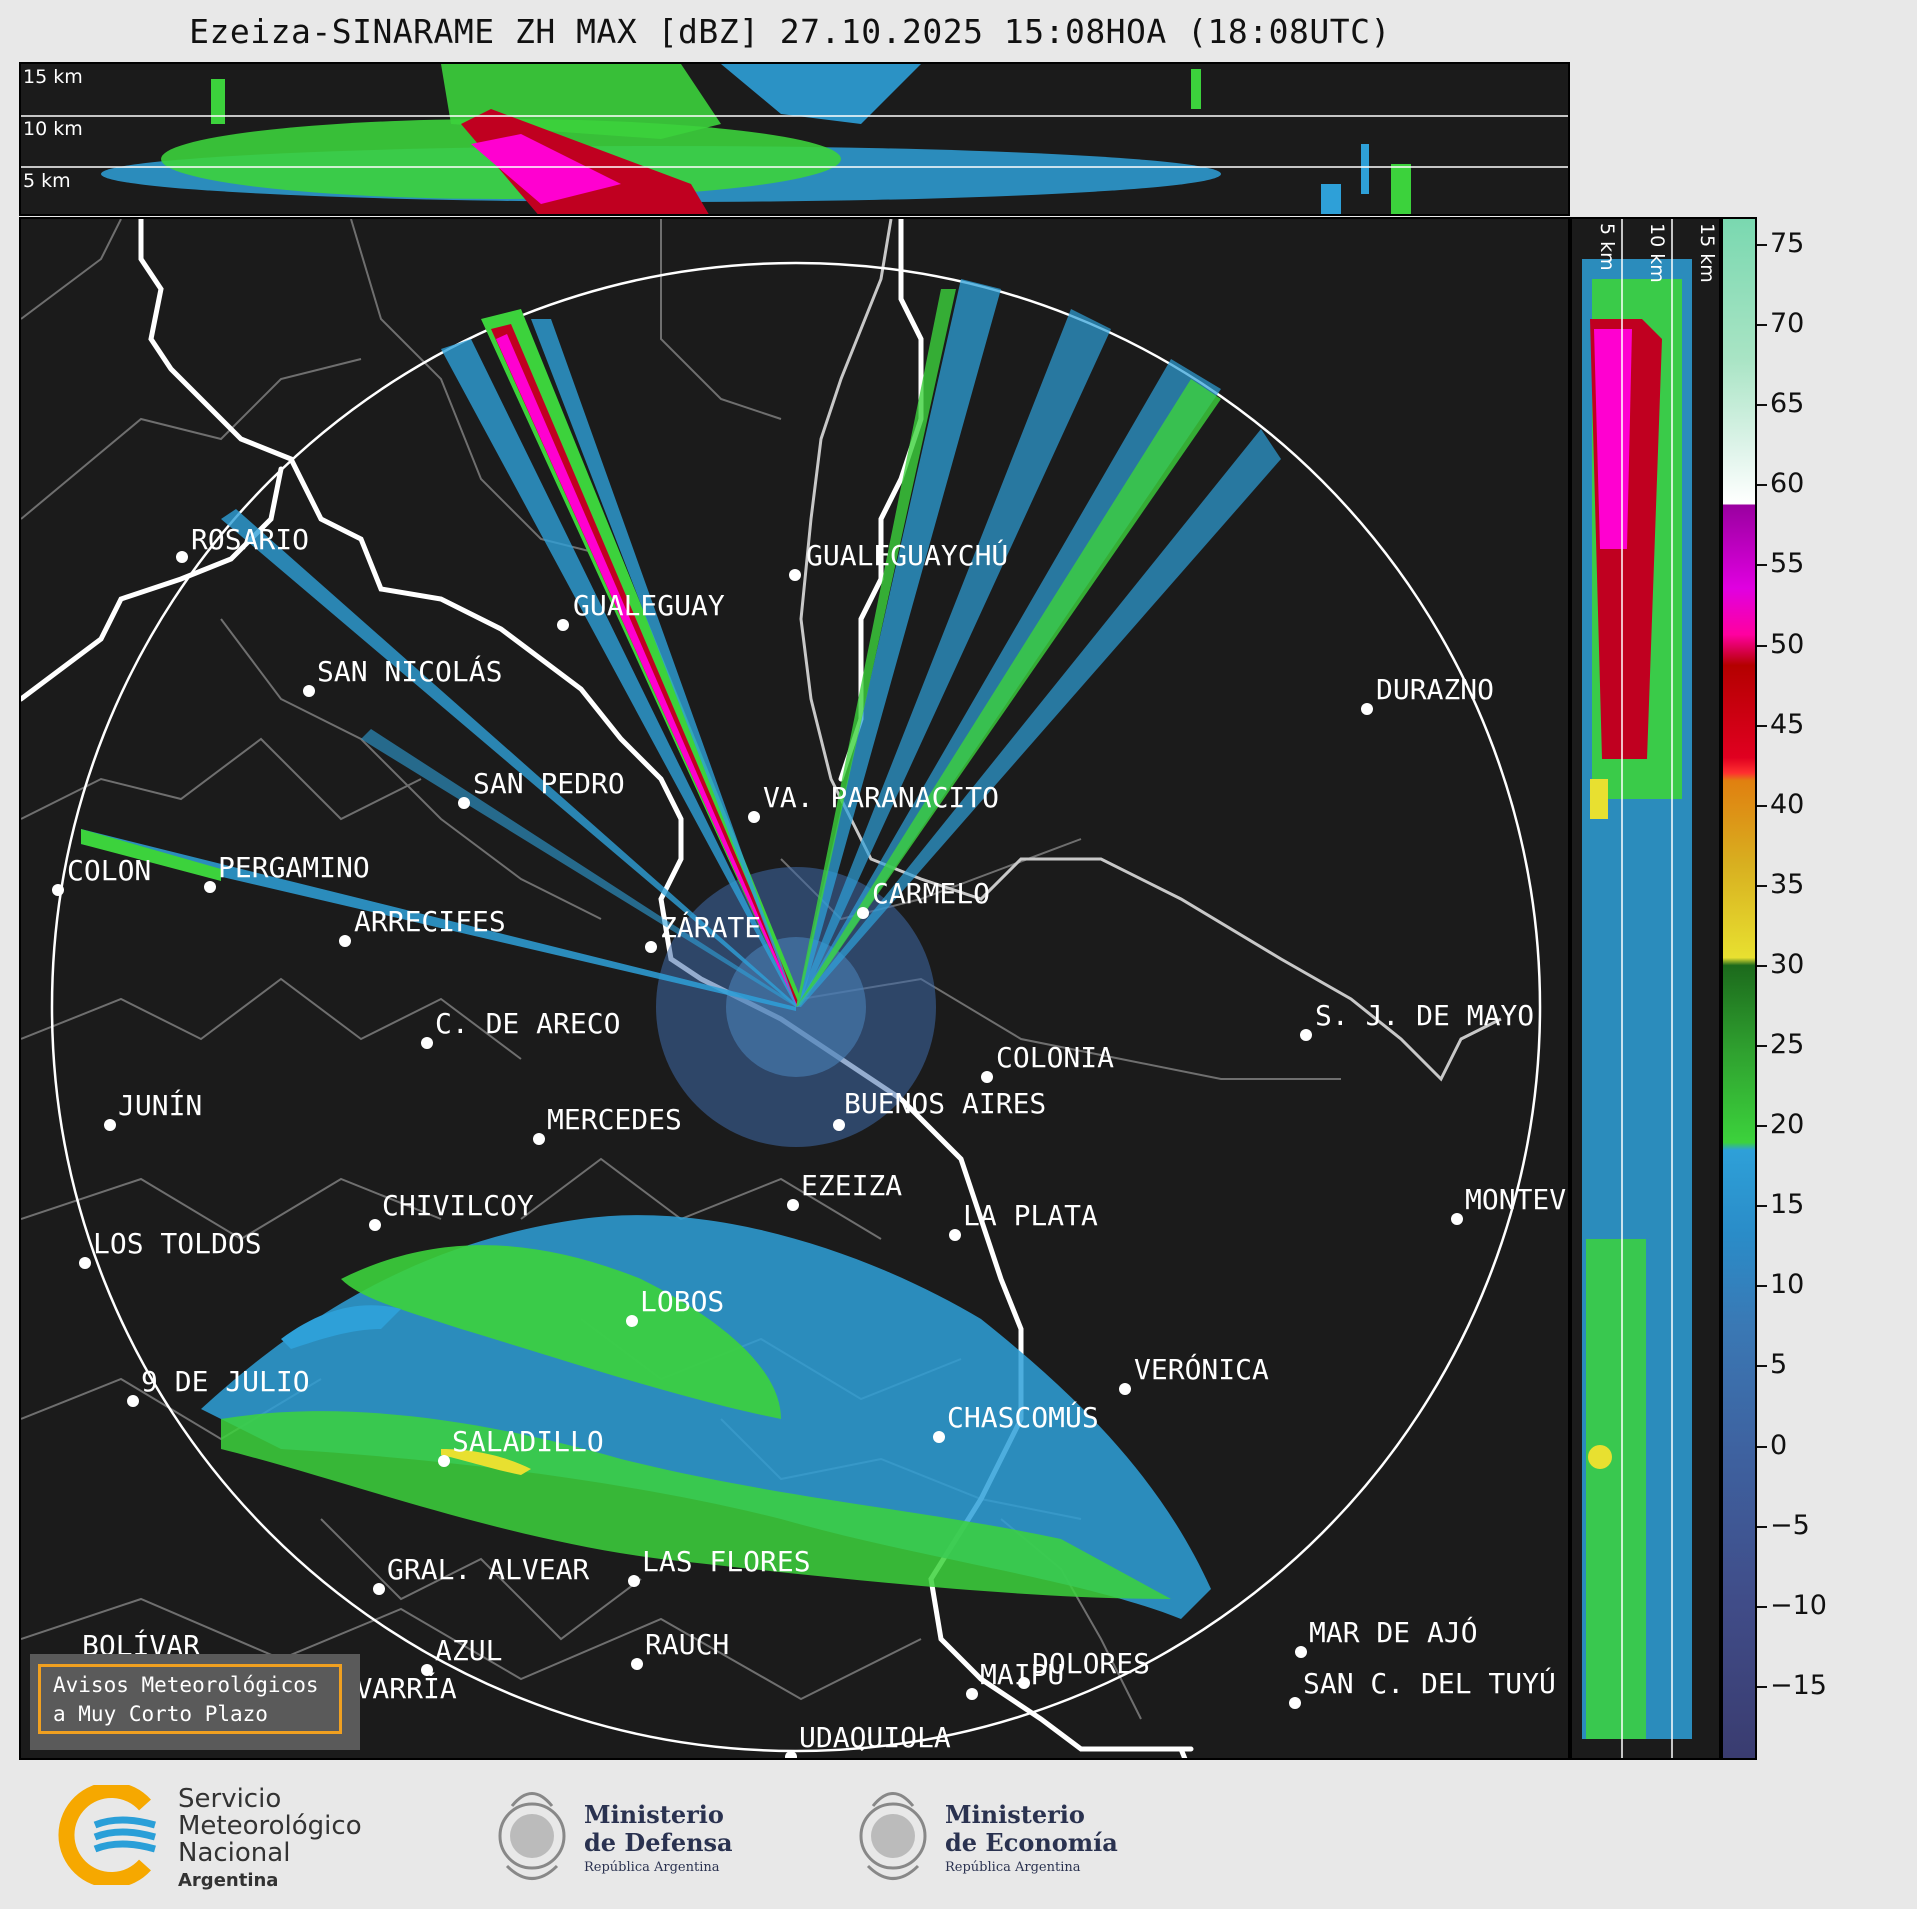 The image size is (1917, 1909). What do you see at coordinates (1787, 324) in the screenshot?
I see `colorbar-tick-label: 70` at bounding box center [1787, 324].